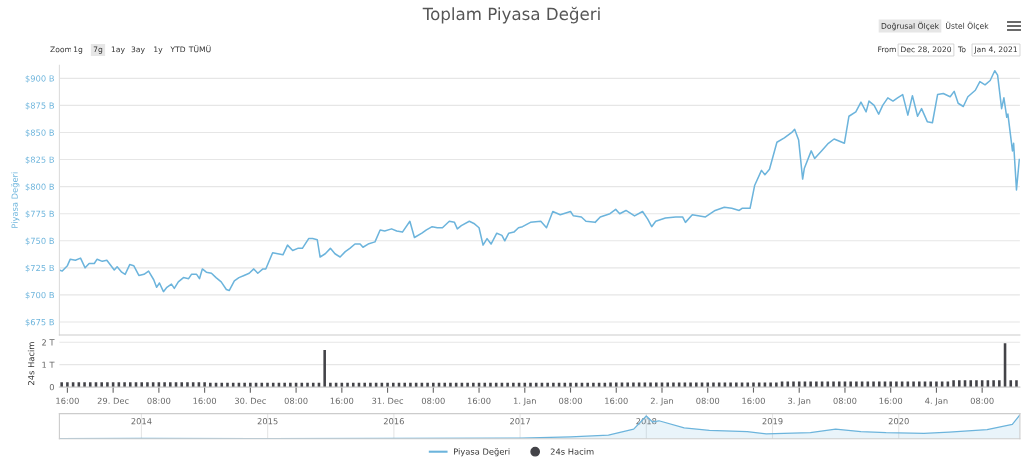 Image resolution: width=1024 pixels, height=457 pixels. Describe the element at coordinates (48, 364) in the screenshot. I see `y-tick-label: 1 T` at that location.